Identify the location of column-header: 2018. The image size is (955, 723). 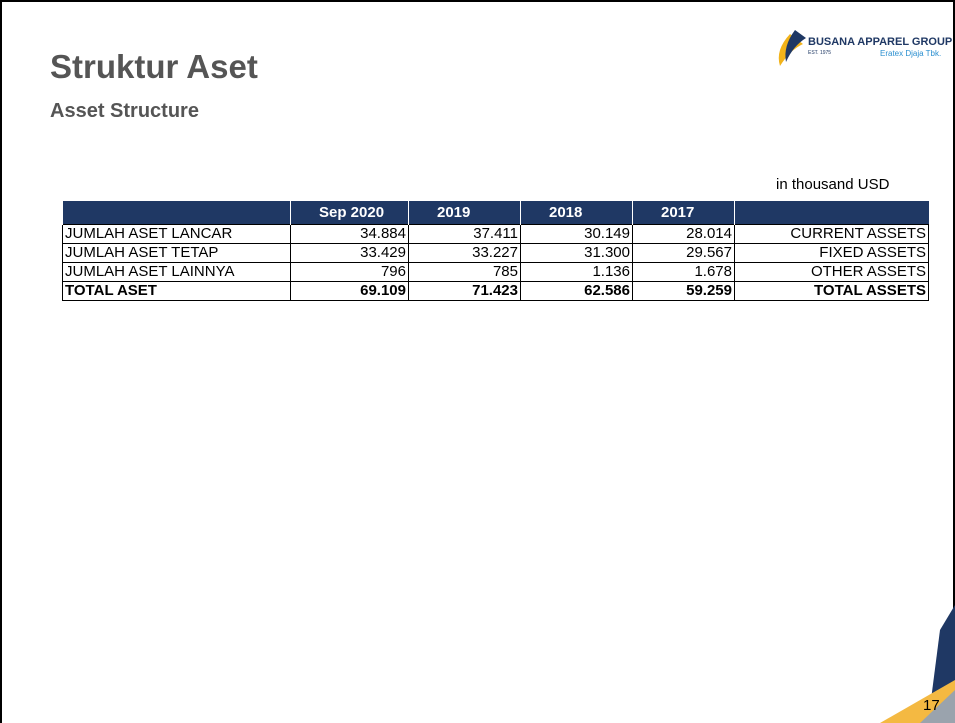
(576, 213).